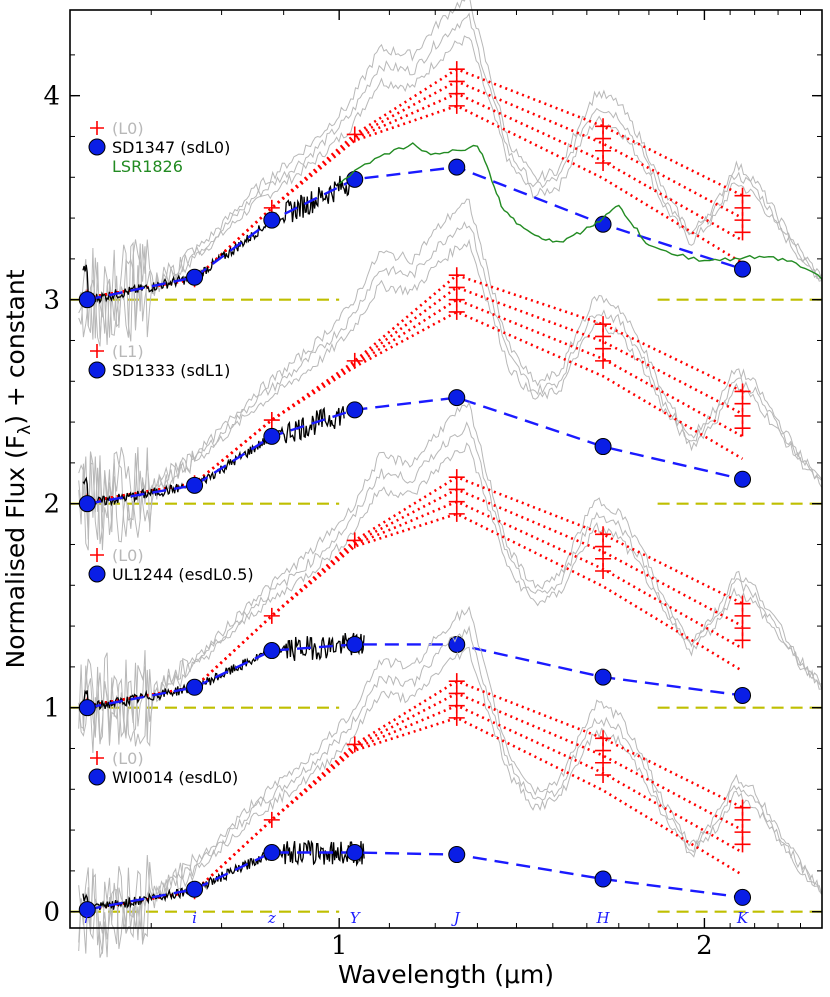  What do you see at coordinates (603, 918) in the screenshot?
I see `band-label-H: H` at bounding box center [603, 918].